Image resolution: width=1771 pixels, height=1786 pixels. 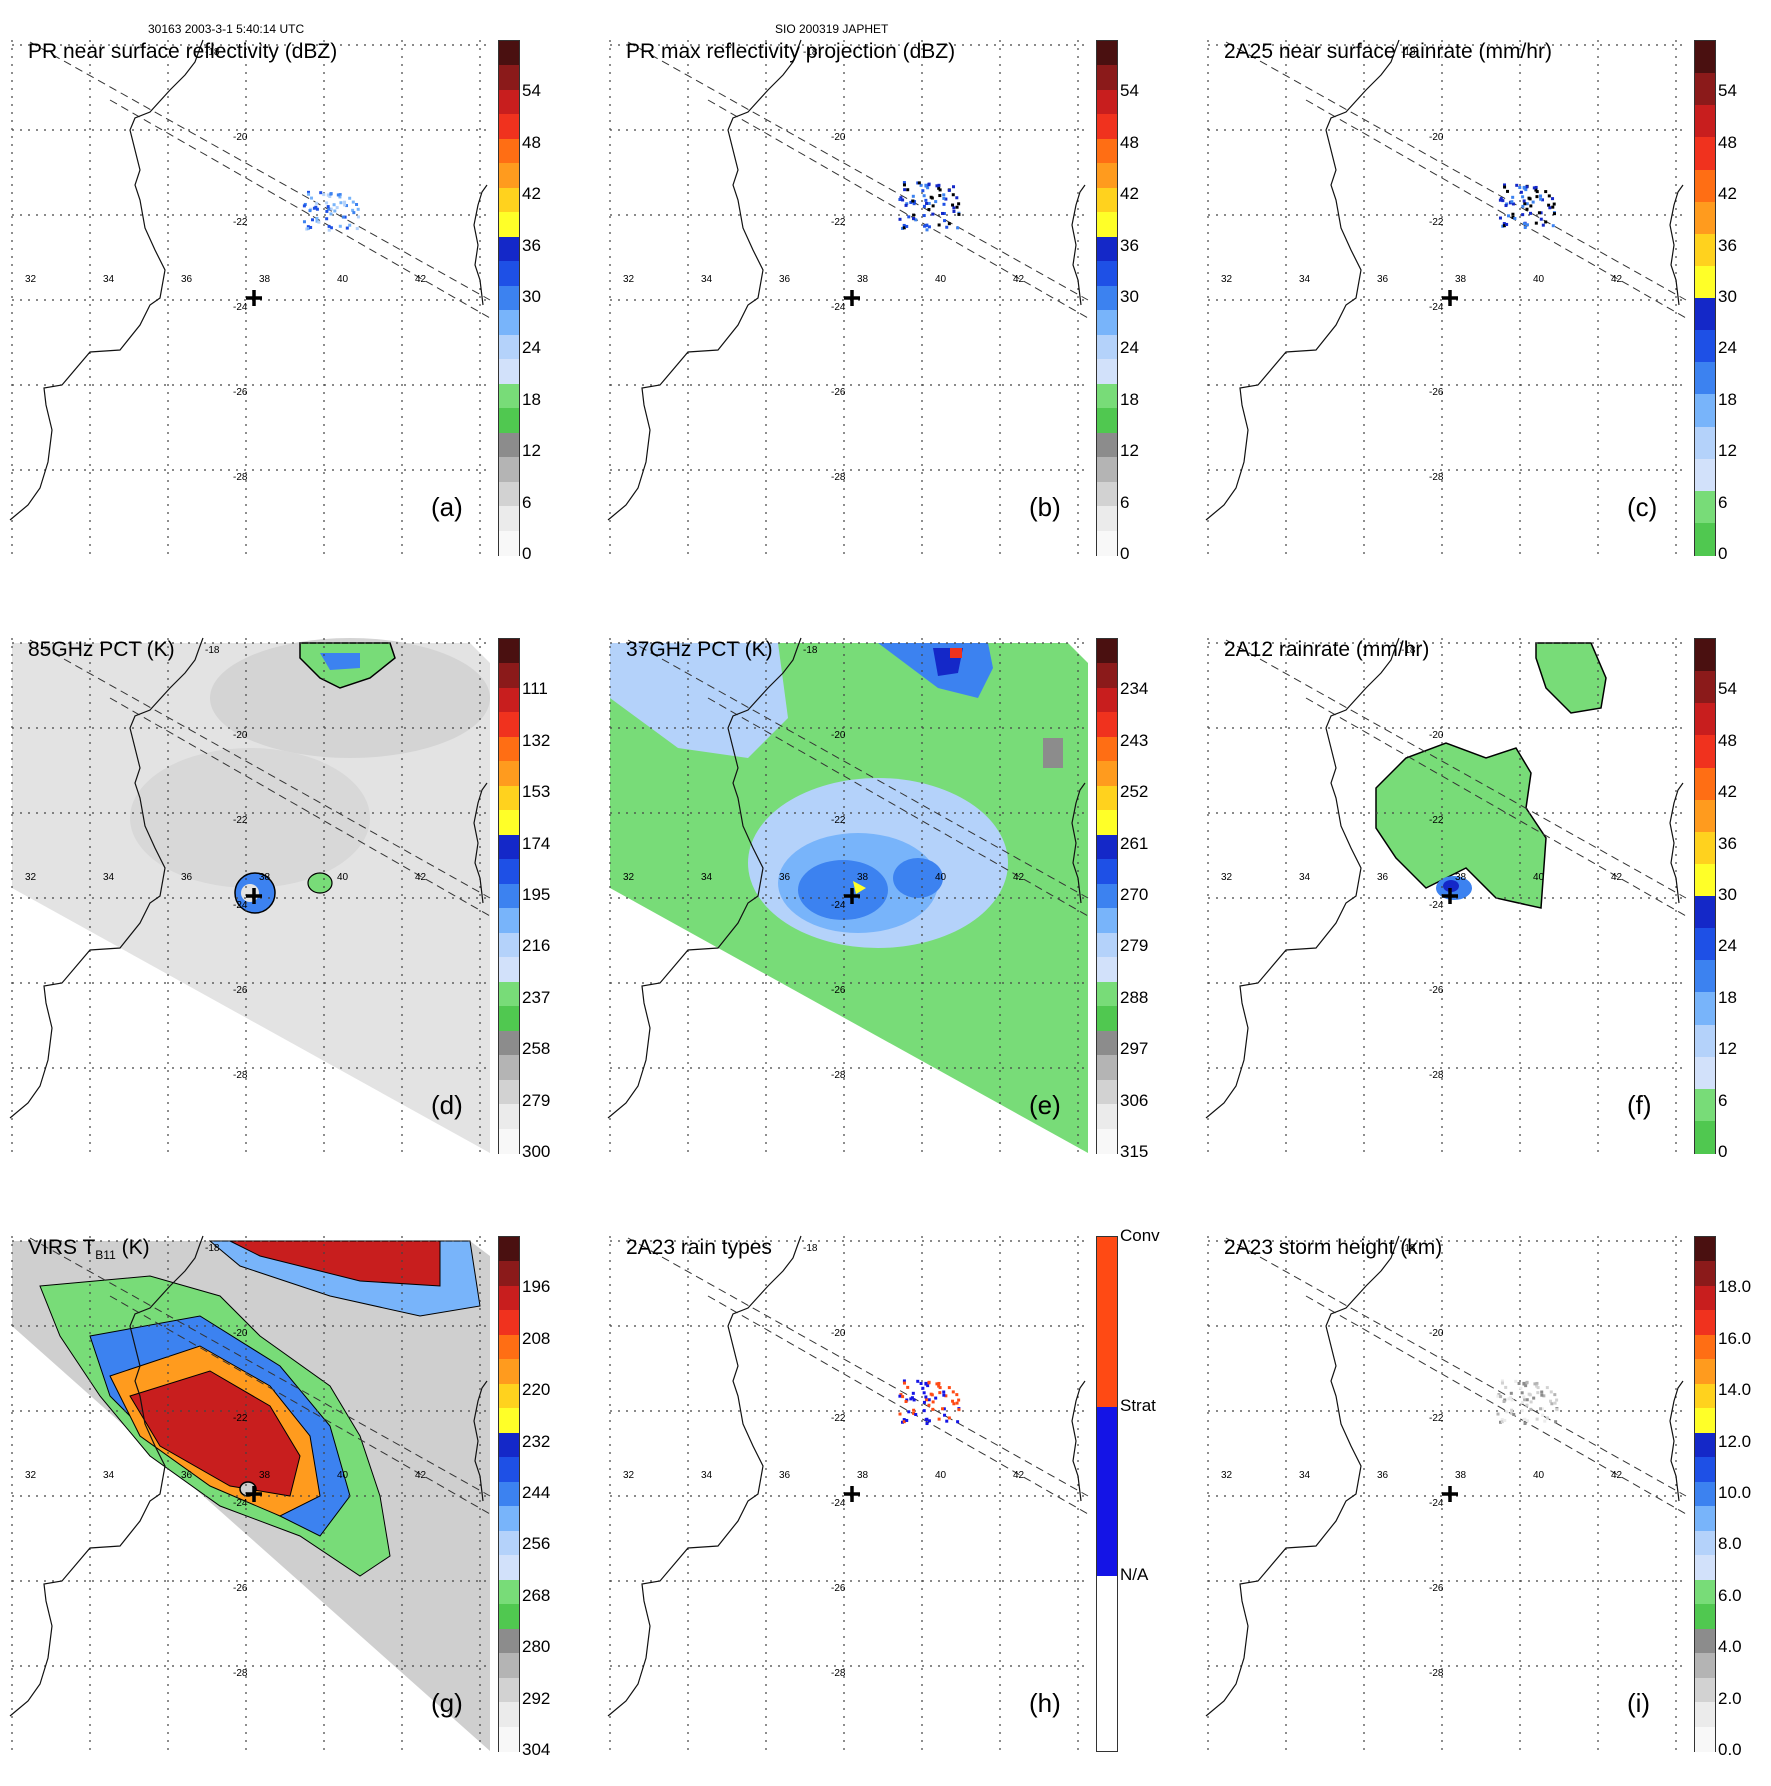 I want to click on lon-label: 42, so click(x=421, y=877).